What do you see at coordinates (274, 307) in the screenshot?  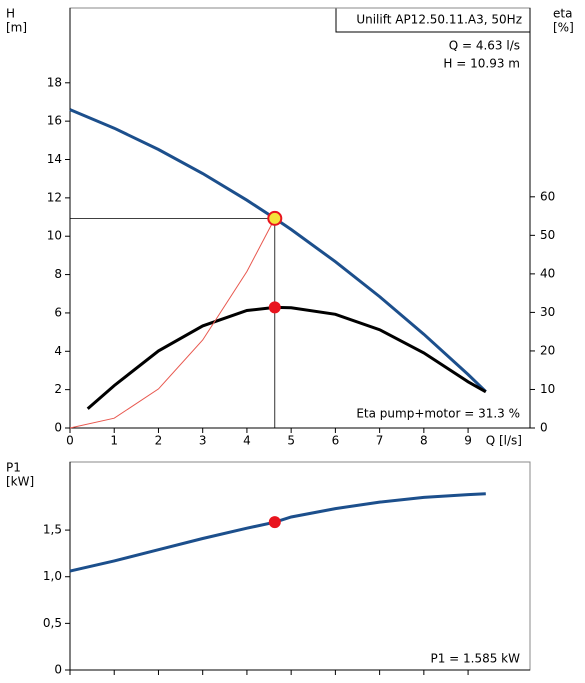 I see `operating-point-eta` at bounding box center [274, 307].